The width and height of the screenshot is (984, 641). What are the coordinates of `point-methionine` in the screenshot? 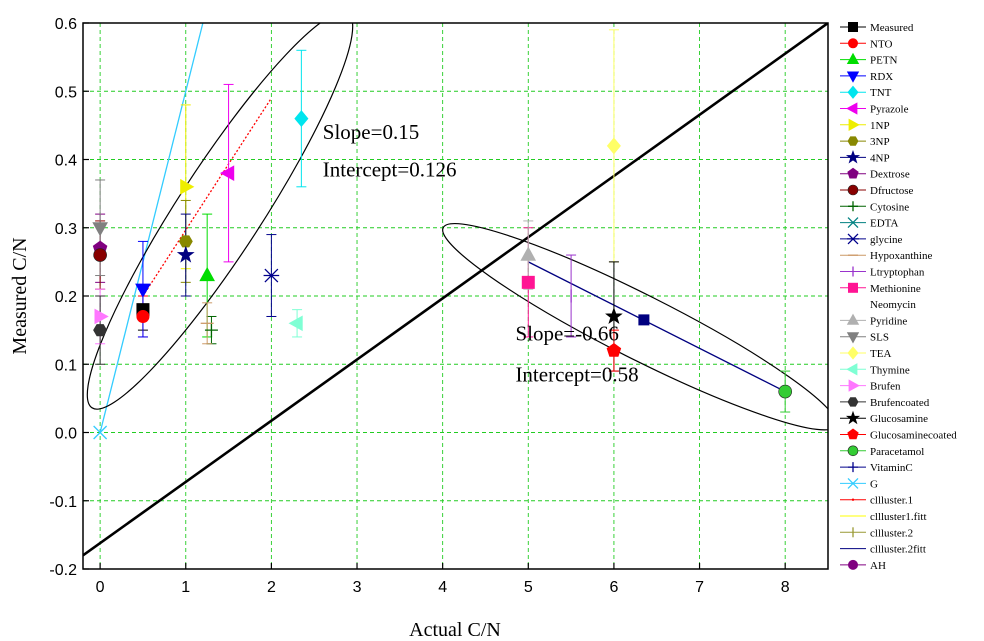 It's located at (528, 282).